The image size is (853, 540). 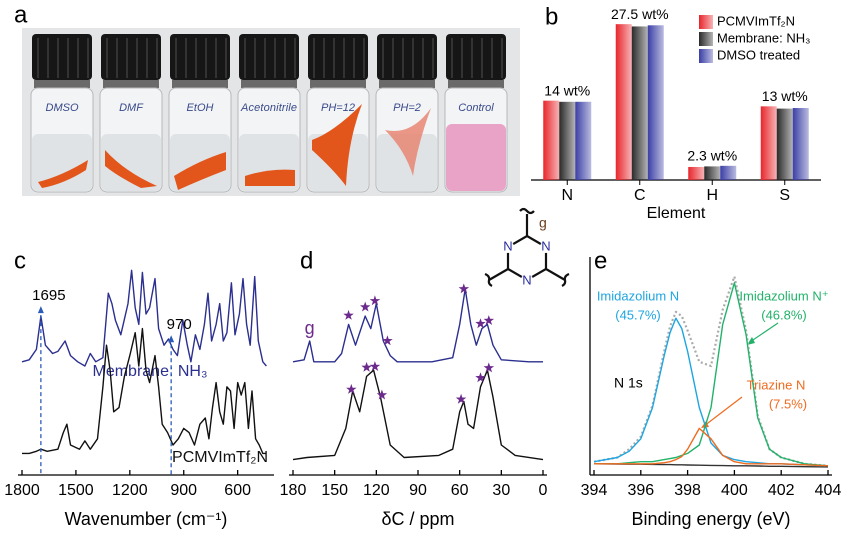 What do you see at coordinates (783, 295) in the screenshot?
I see `series-label: Imidazolium N⁺` at bounding box center [783, 295].